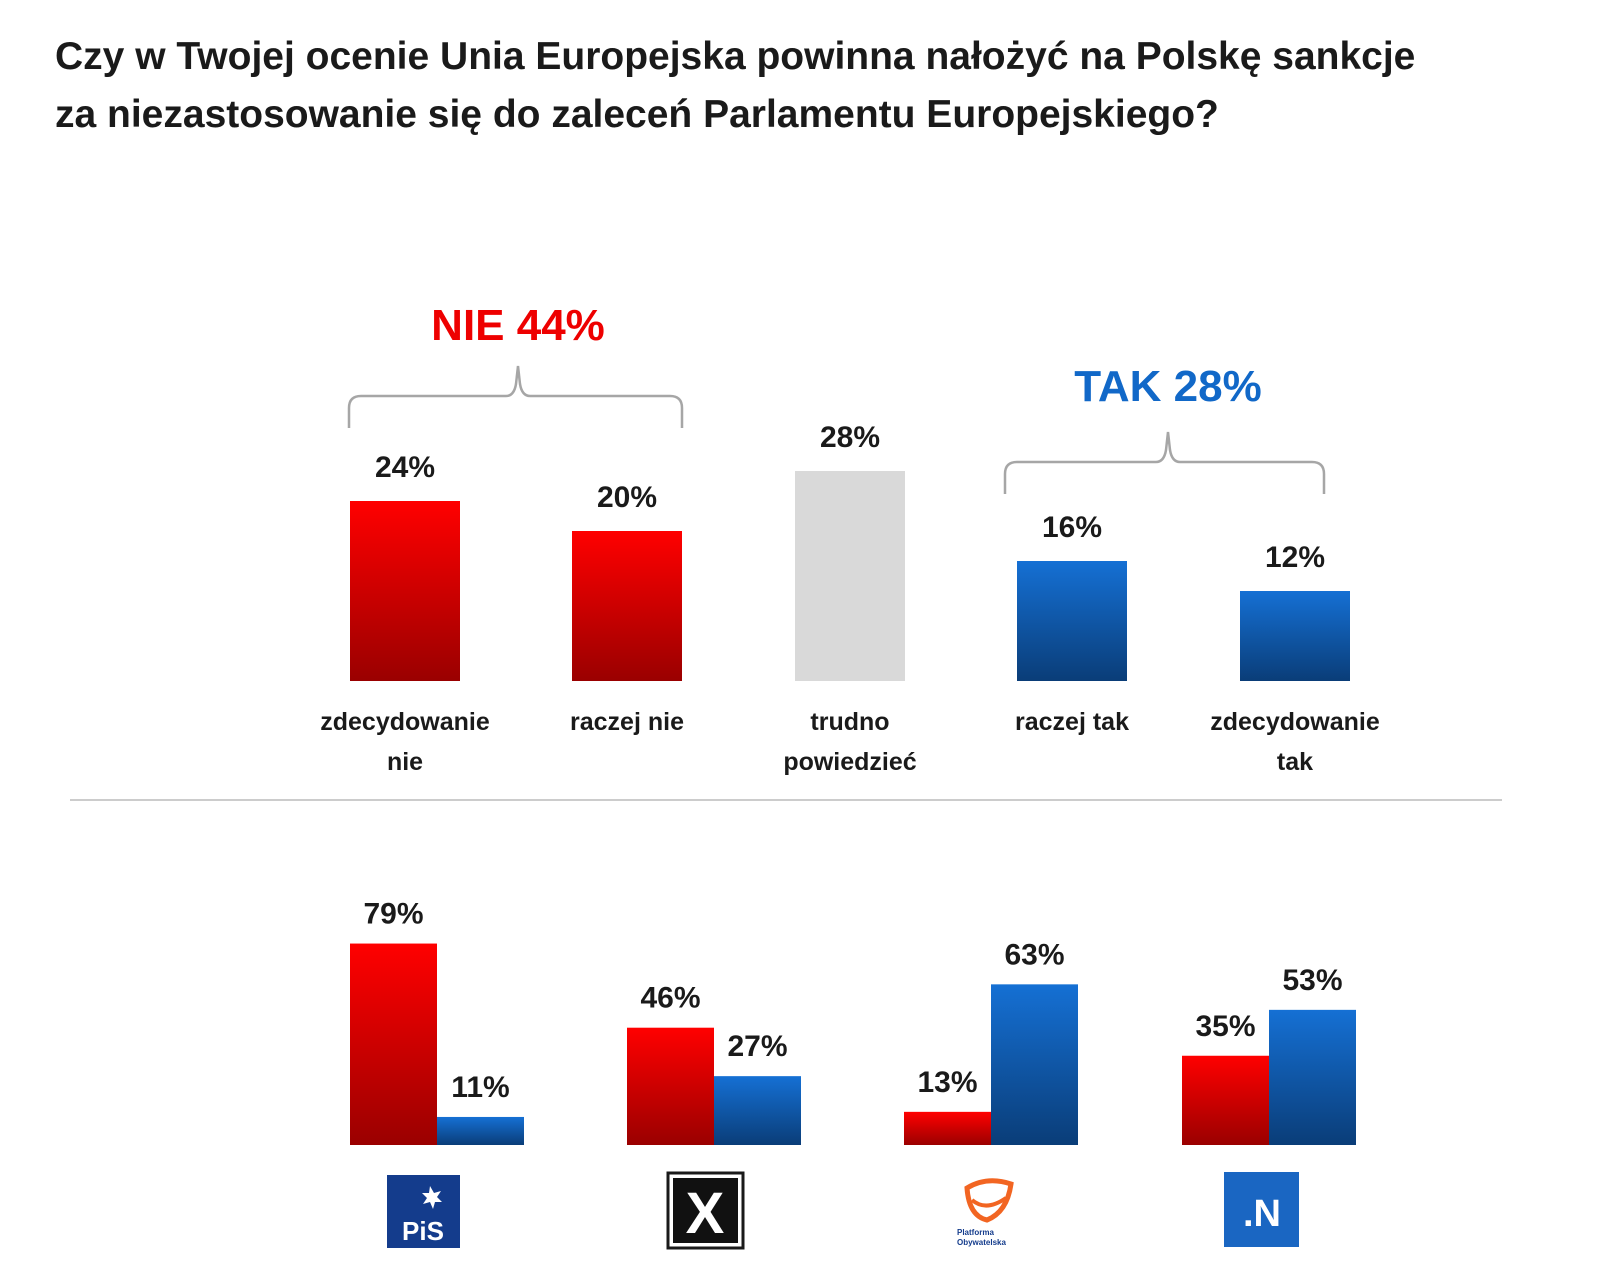  Describe the element at coordinates (849, 722) in the screenshot. I see `category-label-2-0: trudno` at that location.